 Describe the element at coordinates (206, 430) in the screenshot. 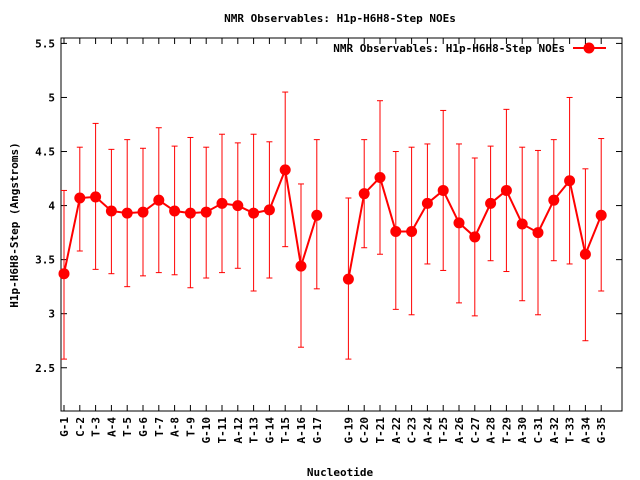

I see `x-tick-label: G-10` at that location.